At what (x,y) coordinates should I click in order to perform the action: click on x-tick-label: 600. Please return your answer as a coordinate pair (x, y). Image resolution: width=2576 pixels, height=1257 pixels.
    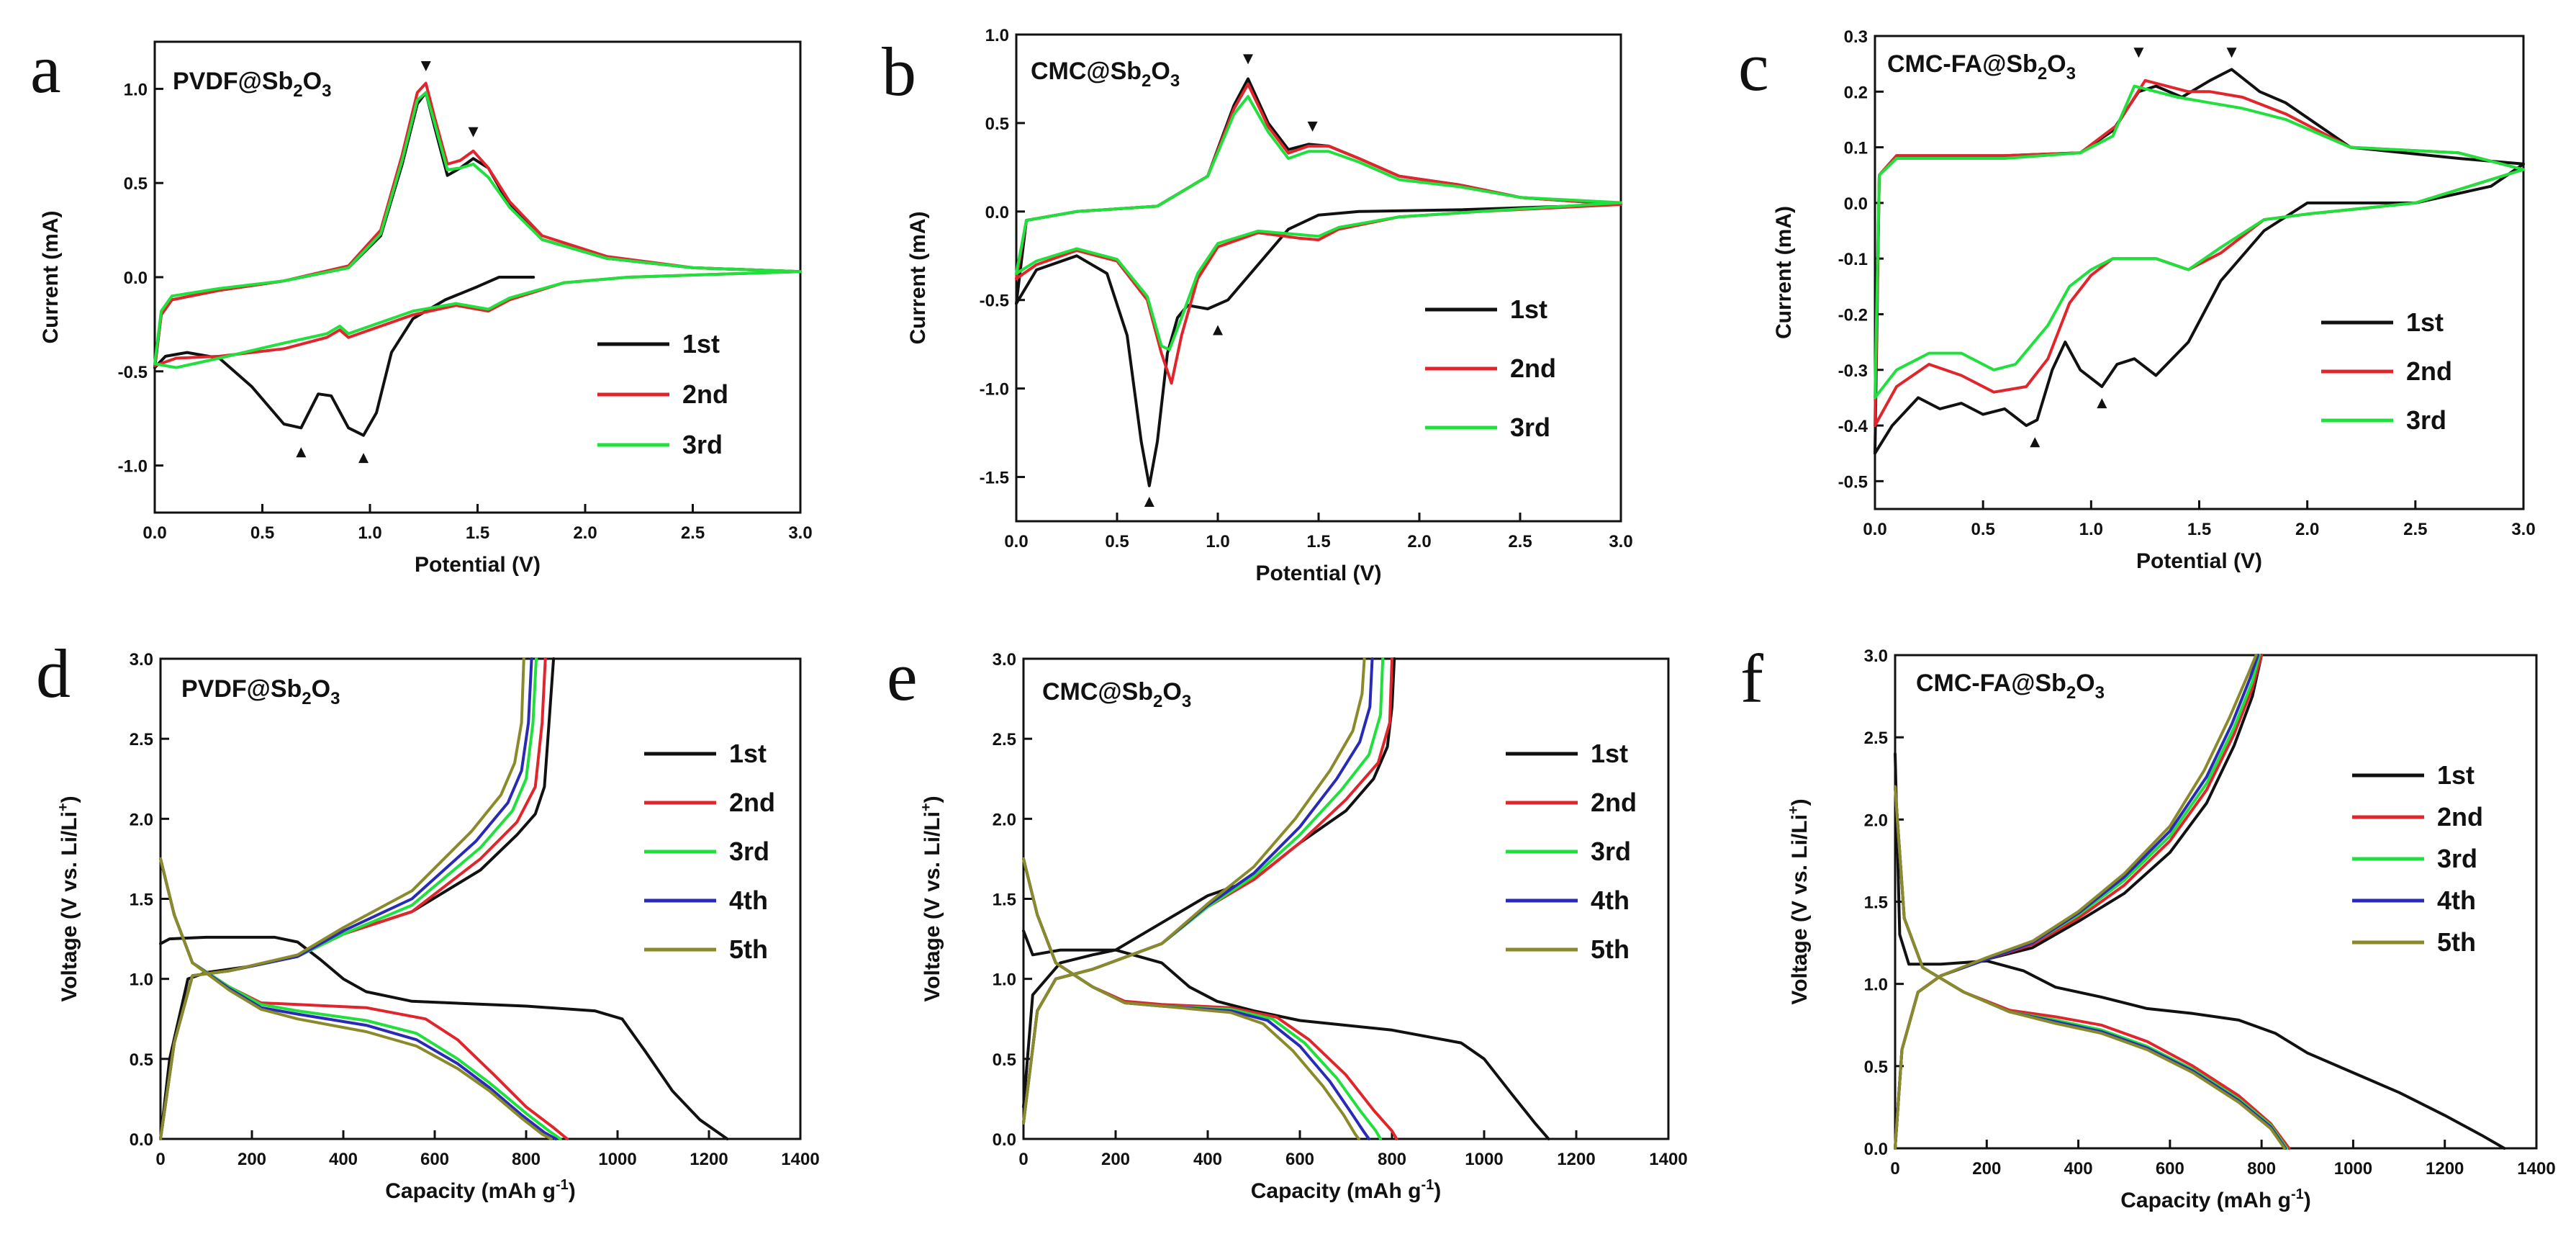
    Looking at the image, I should click on (2170, 1169).